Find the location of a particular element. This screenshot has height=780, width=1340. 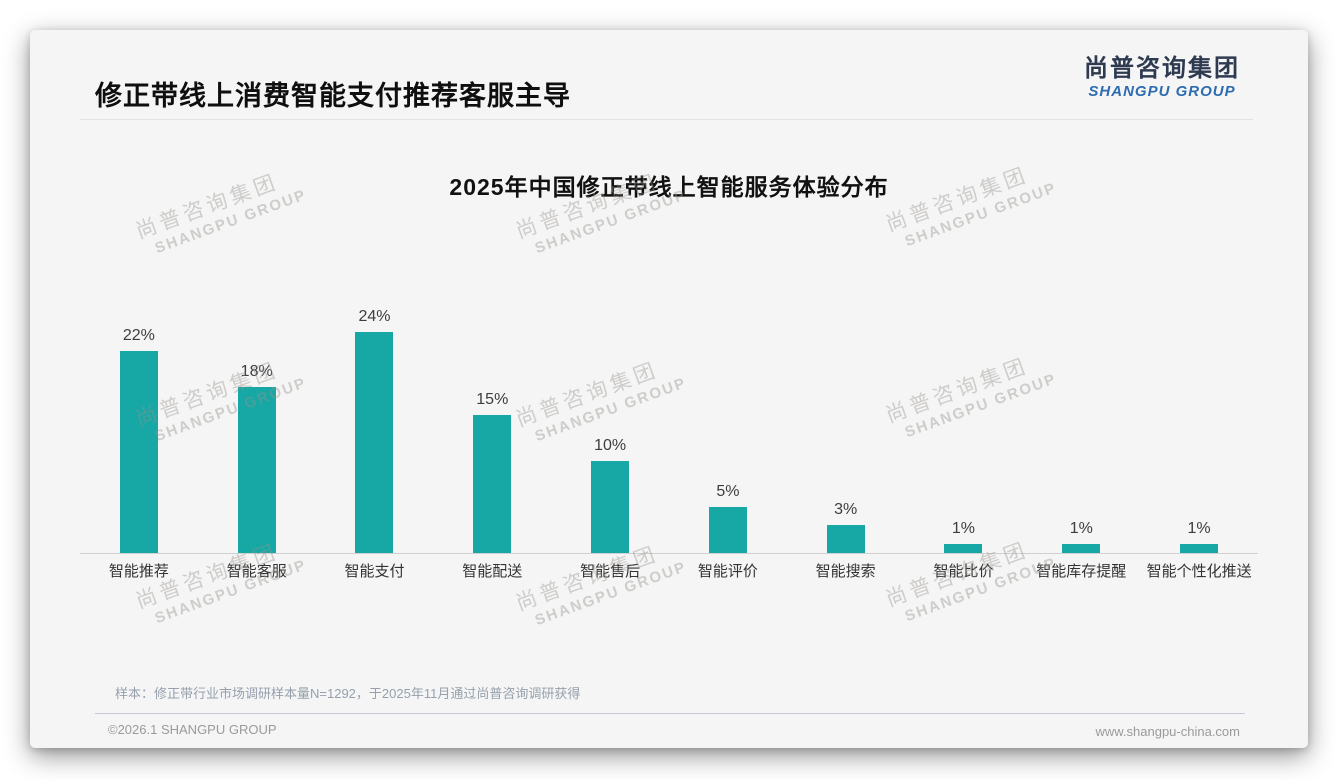

category-label: 智能推荐 is located at coordinates (138, 571).